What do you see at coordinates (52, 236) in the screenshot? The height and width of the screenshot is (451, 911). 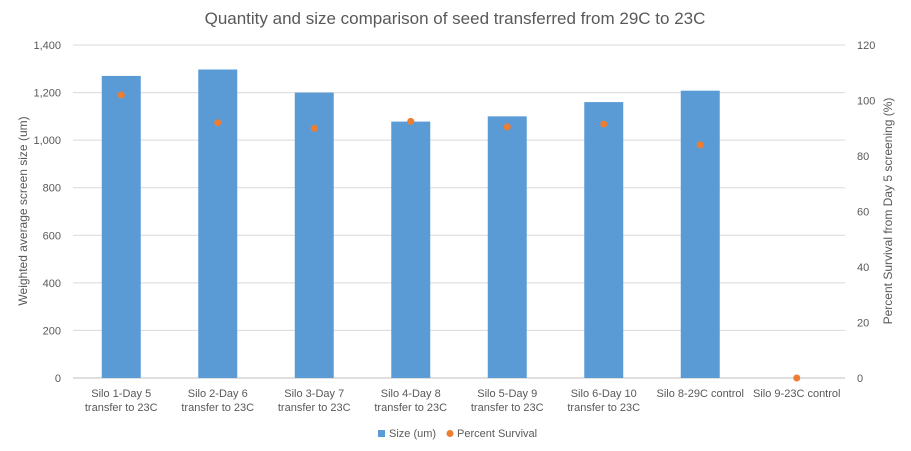 I see `y-tick-label: 600` at bounding box center [52, 236].